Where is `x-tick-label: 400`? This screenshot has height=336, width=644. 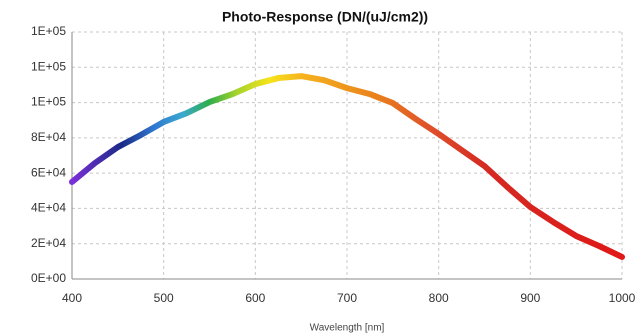 x-tick-label: 400 is located at coordinates (72, 298).